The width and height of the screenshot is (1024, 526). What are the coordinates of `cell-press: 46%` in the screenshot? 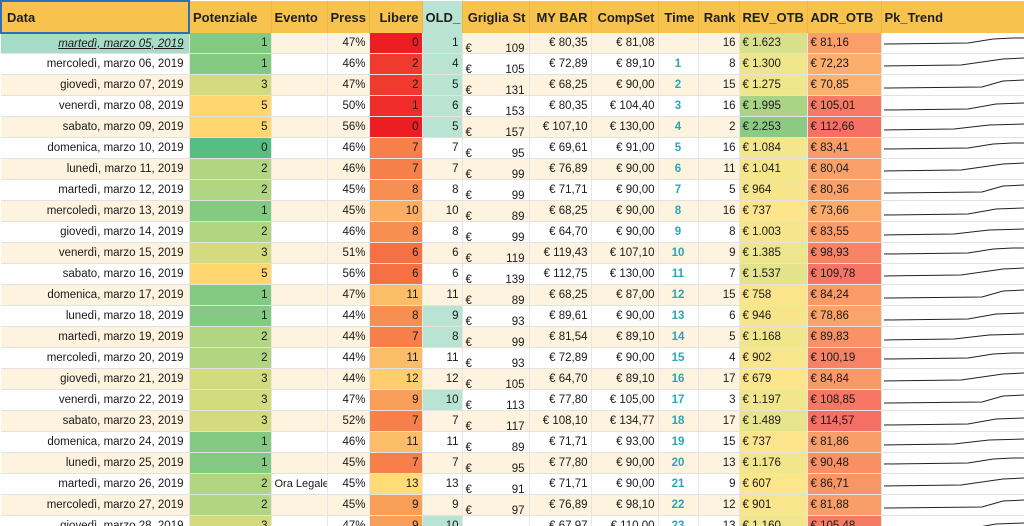 It's located at (348, 169).